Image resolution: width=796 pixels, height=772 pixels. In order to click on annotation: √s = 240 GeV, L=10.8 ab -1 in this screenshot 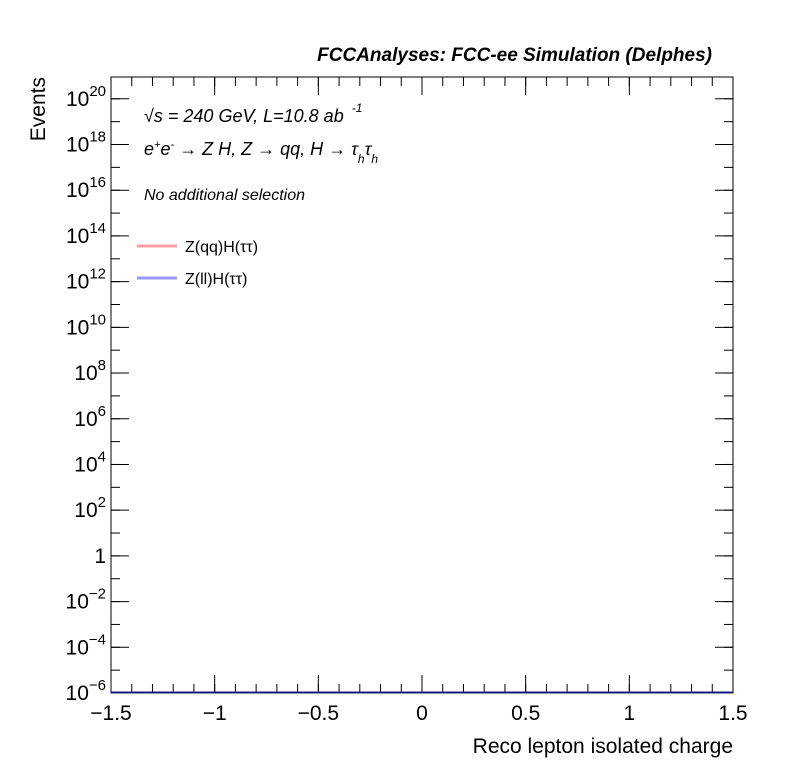, I will do `click(253, 113)`.